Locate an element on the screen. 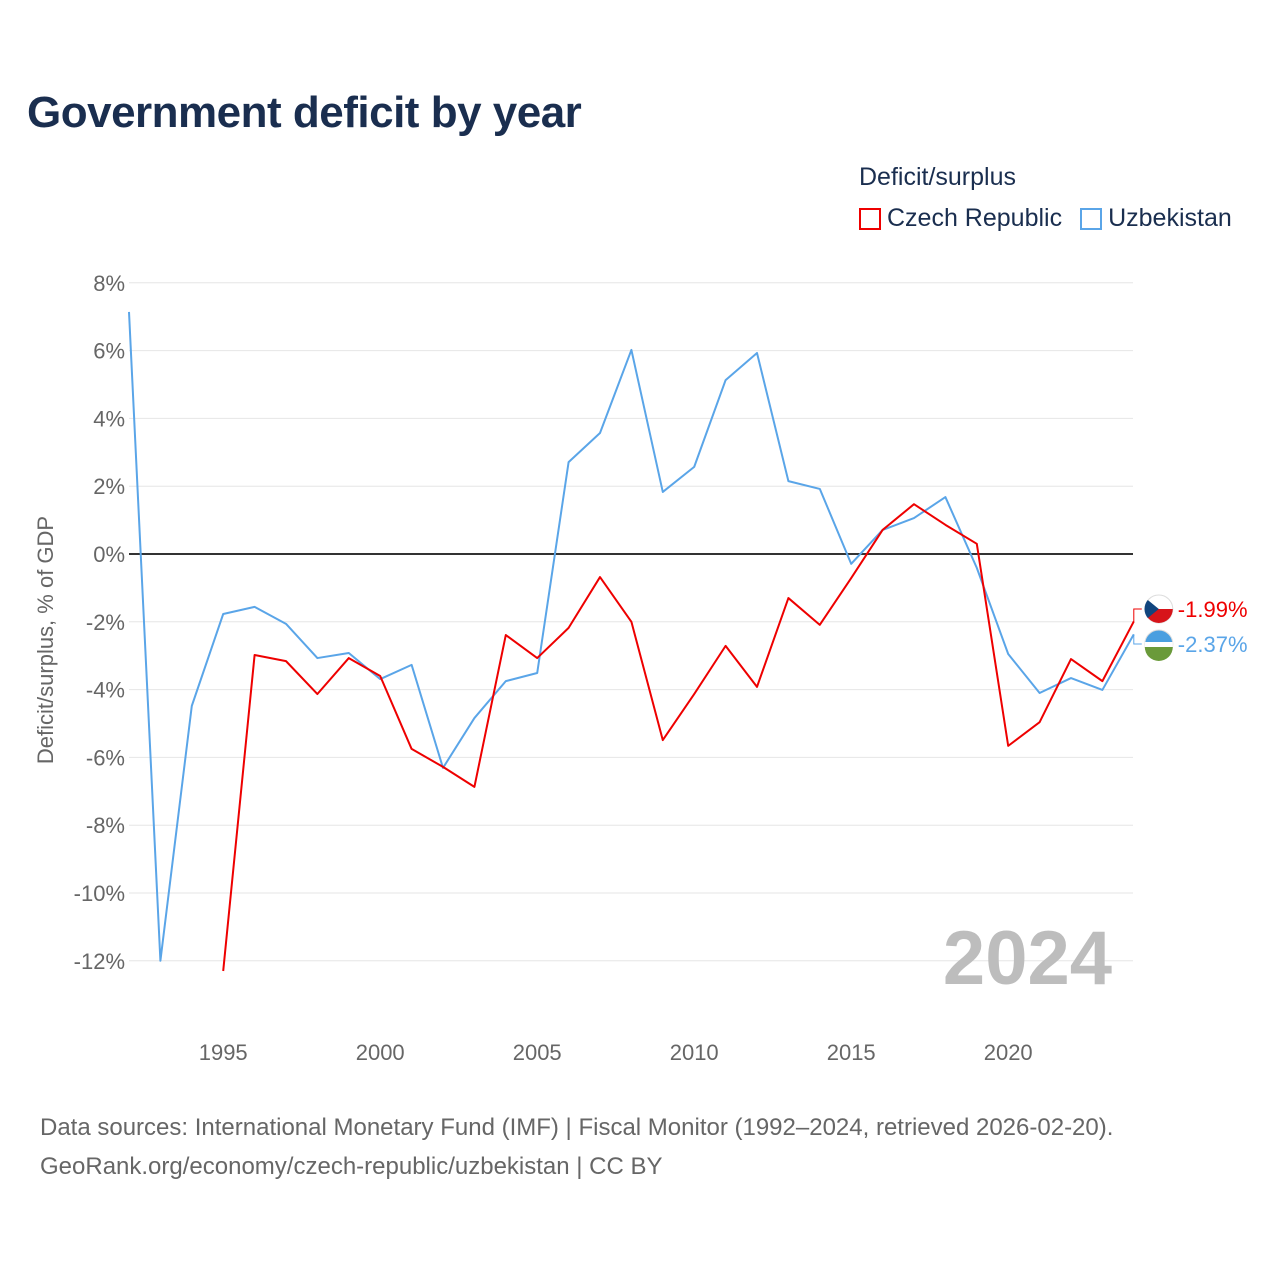 The image size is (1280, 1280). y-tick-label: -4% is located at coordinates (105, 690).